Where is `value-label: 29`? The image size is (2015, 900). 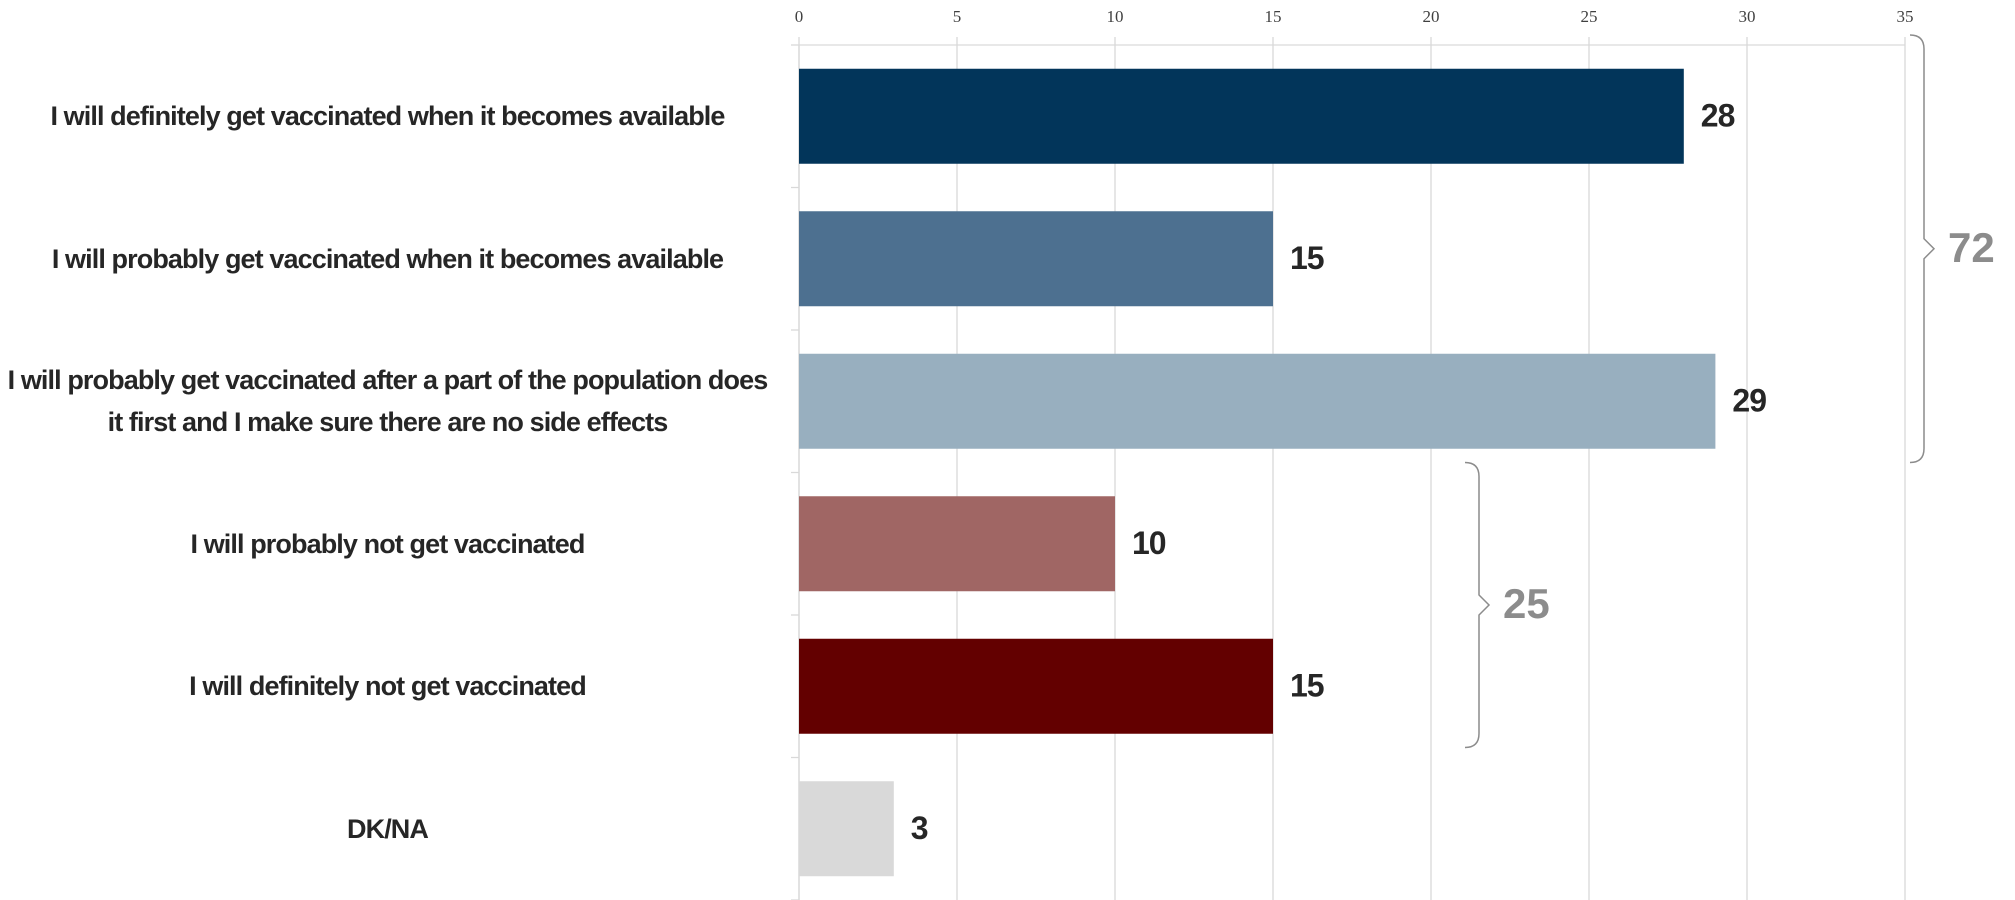 value-label: 29 is located at coordinates (1749, 401).